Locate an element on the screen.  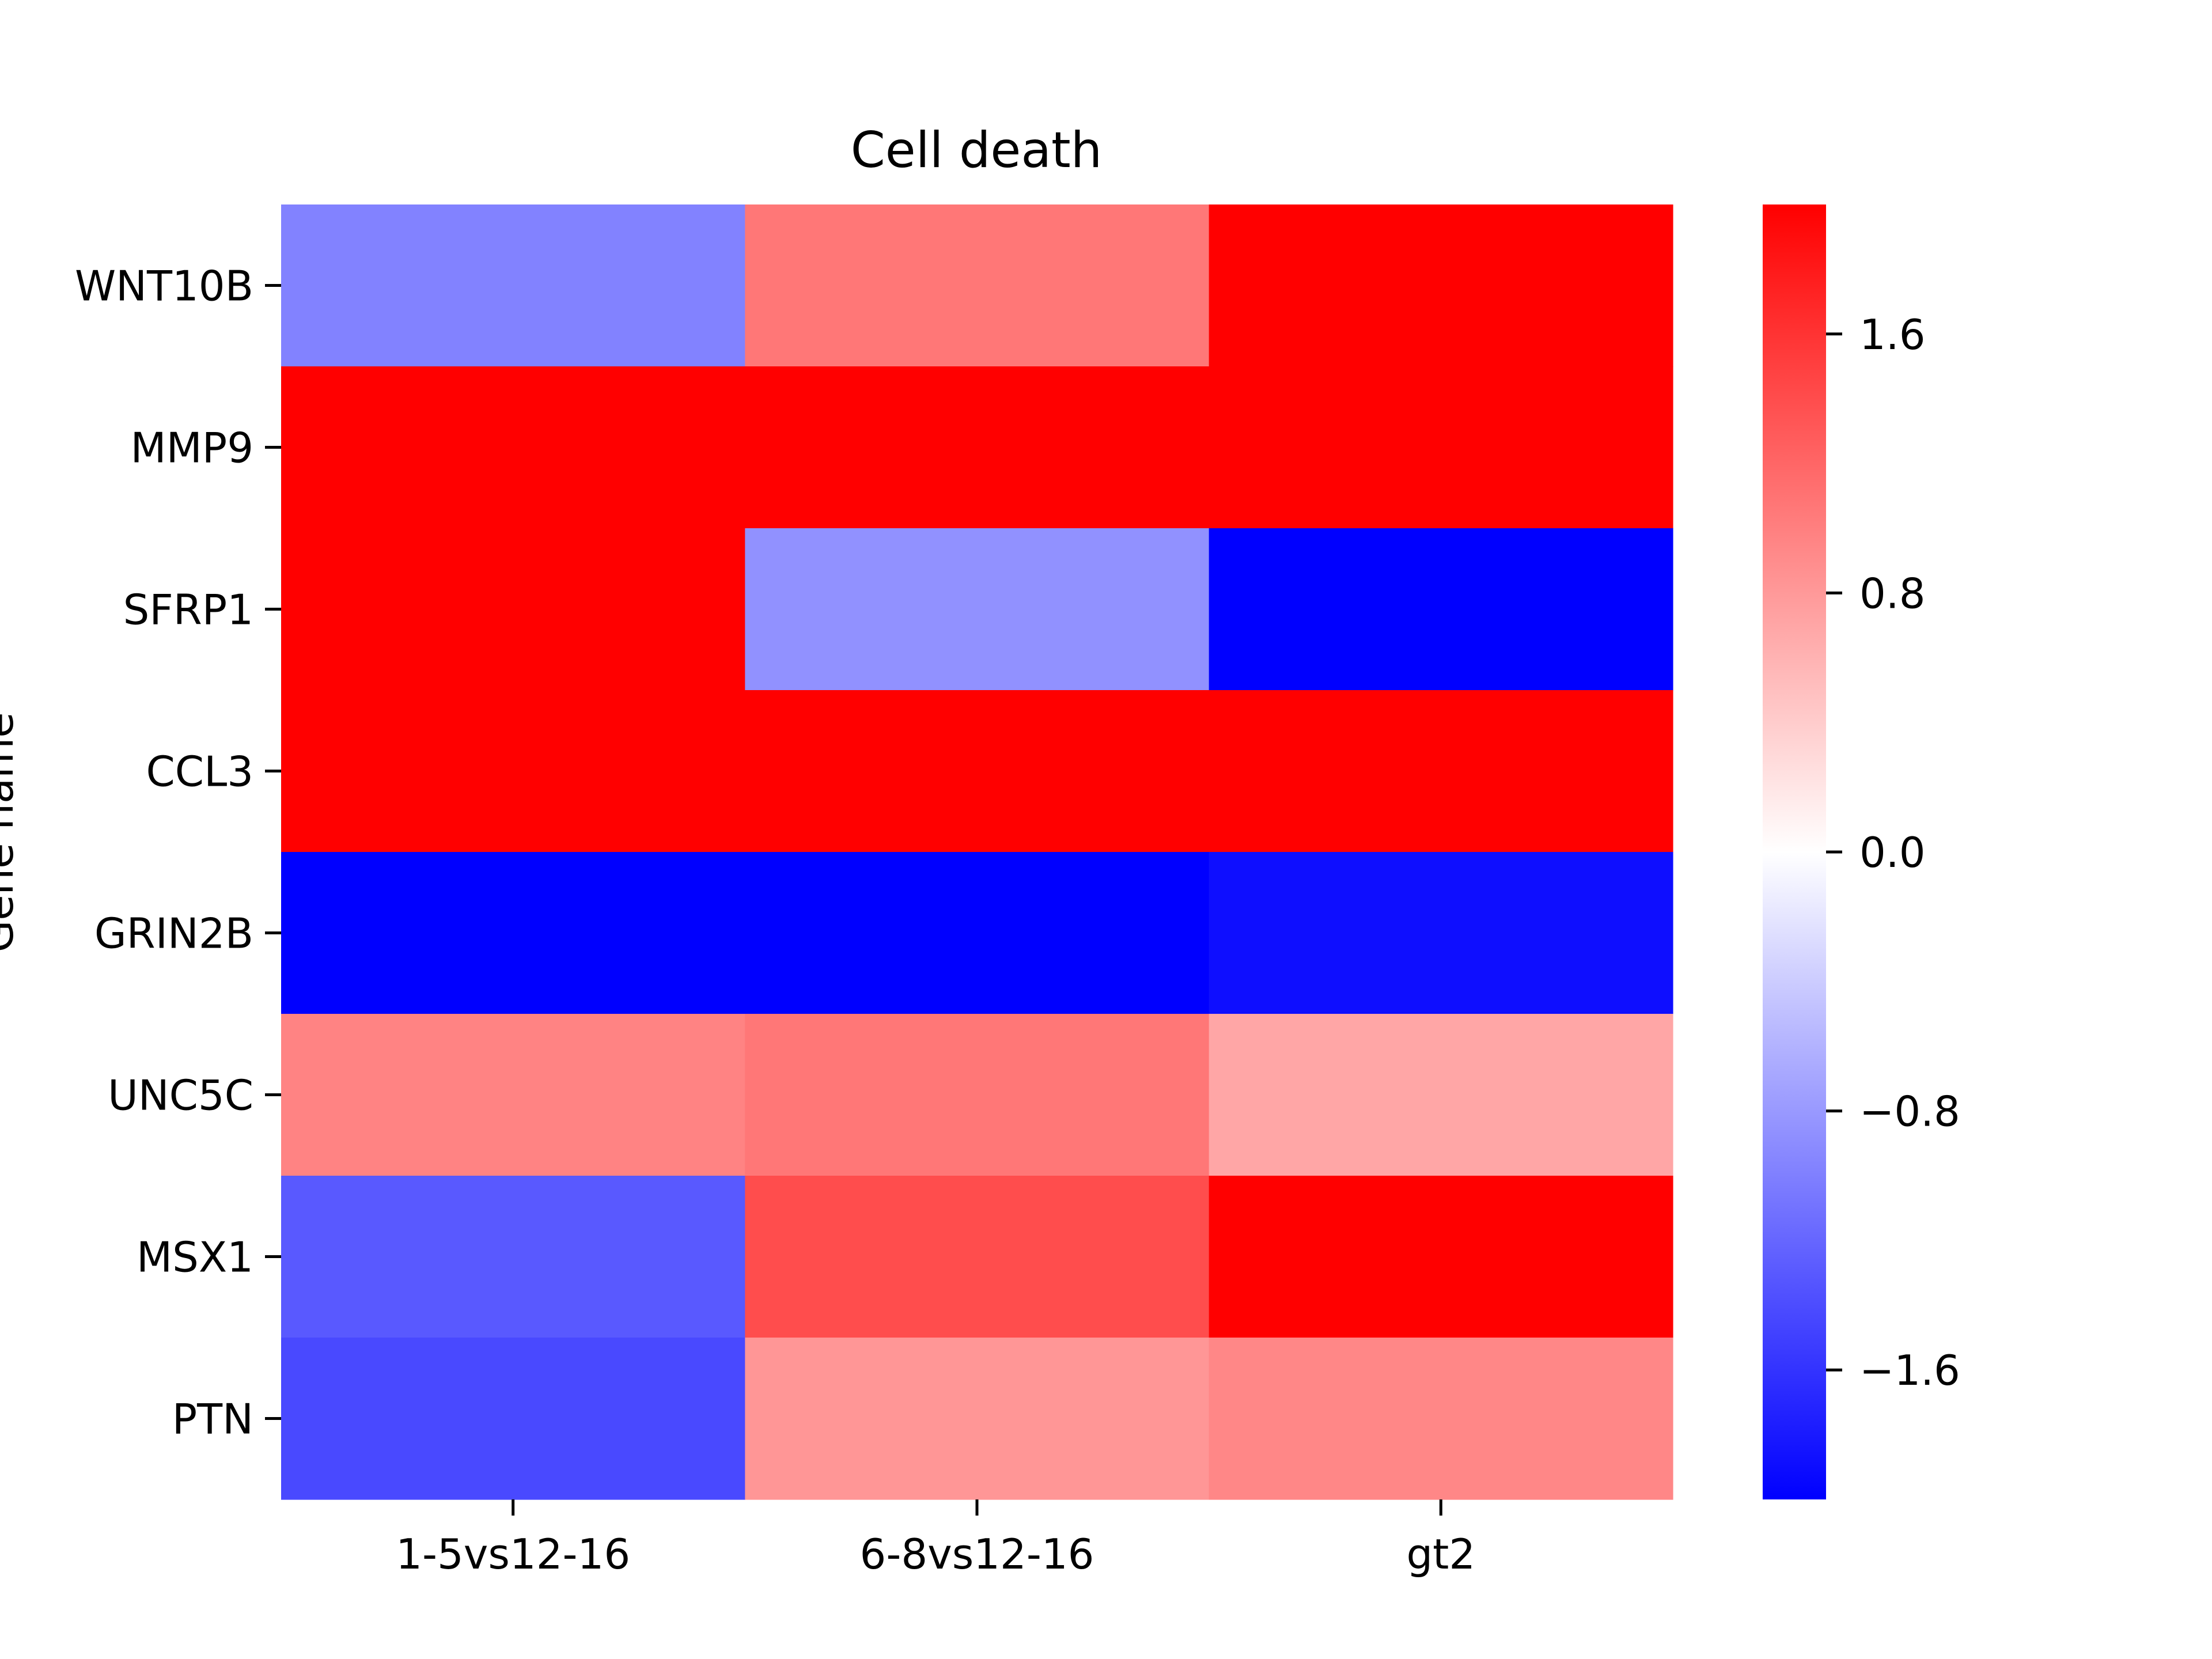
x-axis: 1-5vs12-16 6-8vs12-16 gt2 is located at coordinates (935, 1538).